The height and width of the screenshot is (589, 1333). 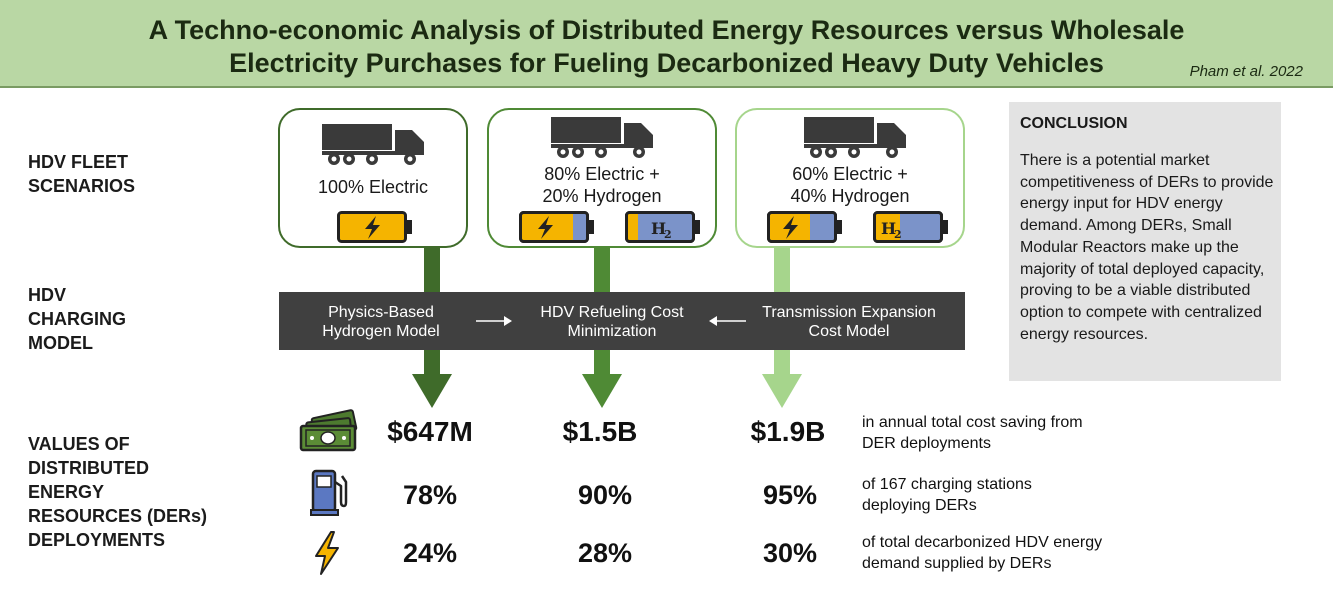 I want to click on scenario-card-80-electric: 80% Electric + 20% Hydrogen H 2, so click(x=602, y=178).